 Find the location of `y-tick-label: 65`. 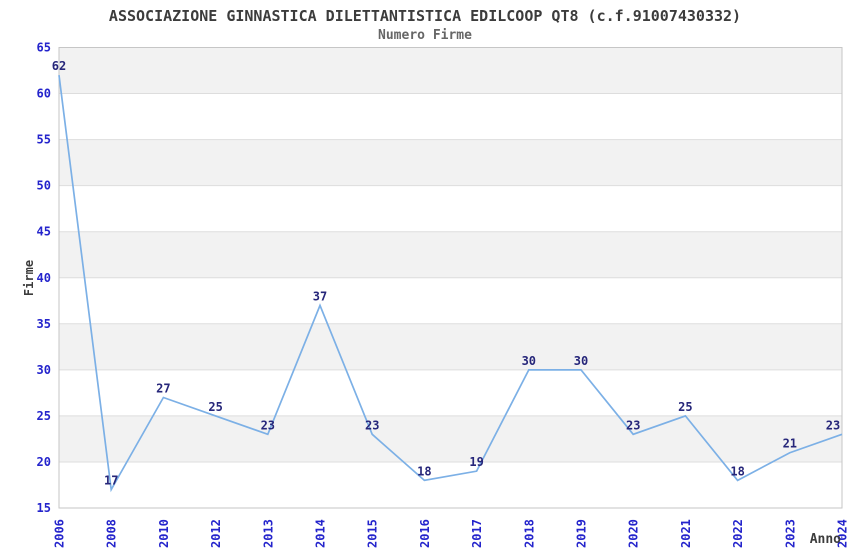

y-tick-label: 65 is located at coordinates (44, 48).